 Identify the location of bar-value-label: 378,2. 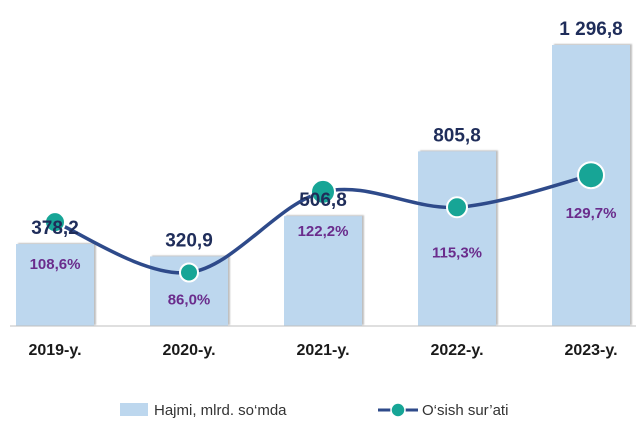
(55, 228).